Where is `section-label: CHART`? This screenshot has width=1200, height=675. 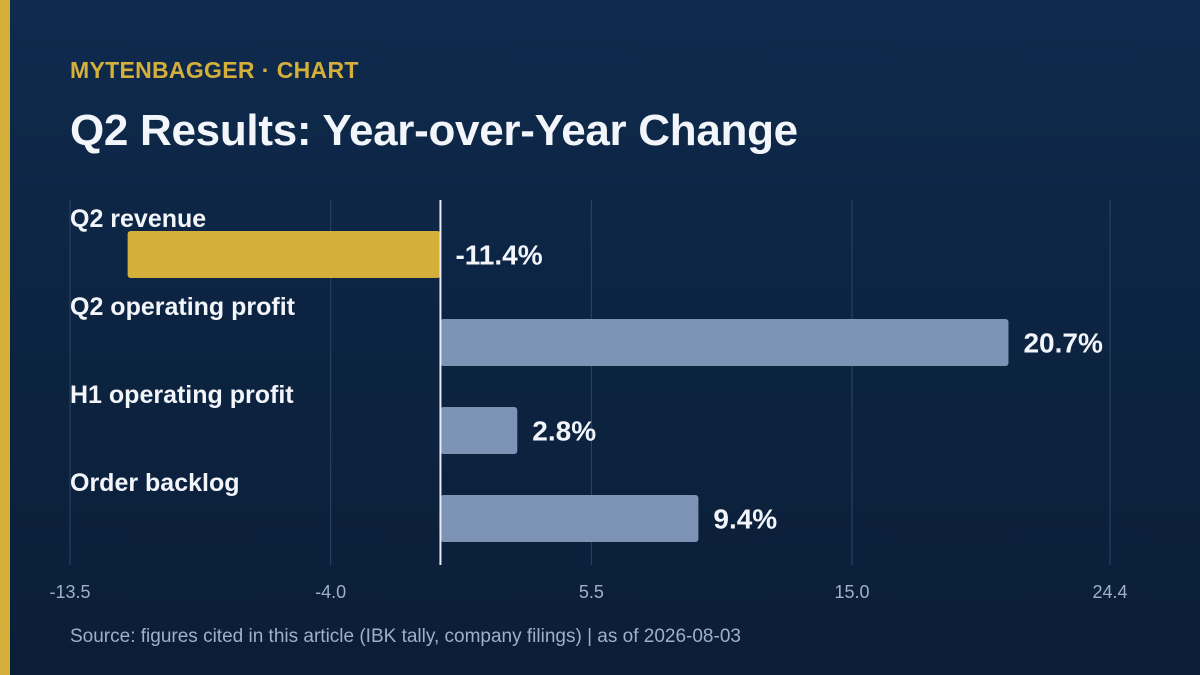 section-label: CHART is located at coordinates (317, 70).